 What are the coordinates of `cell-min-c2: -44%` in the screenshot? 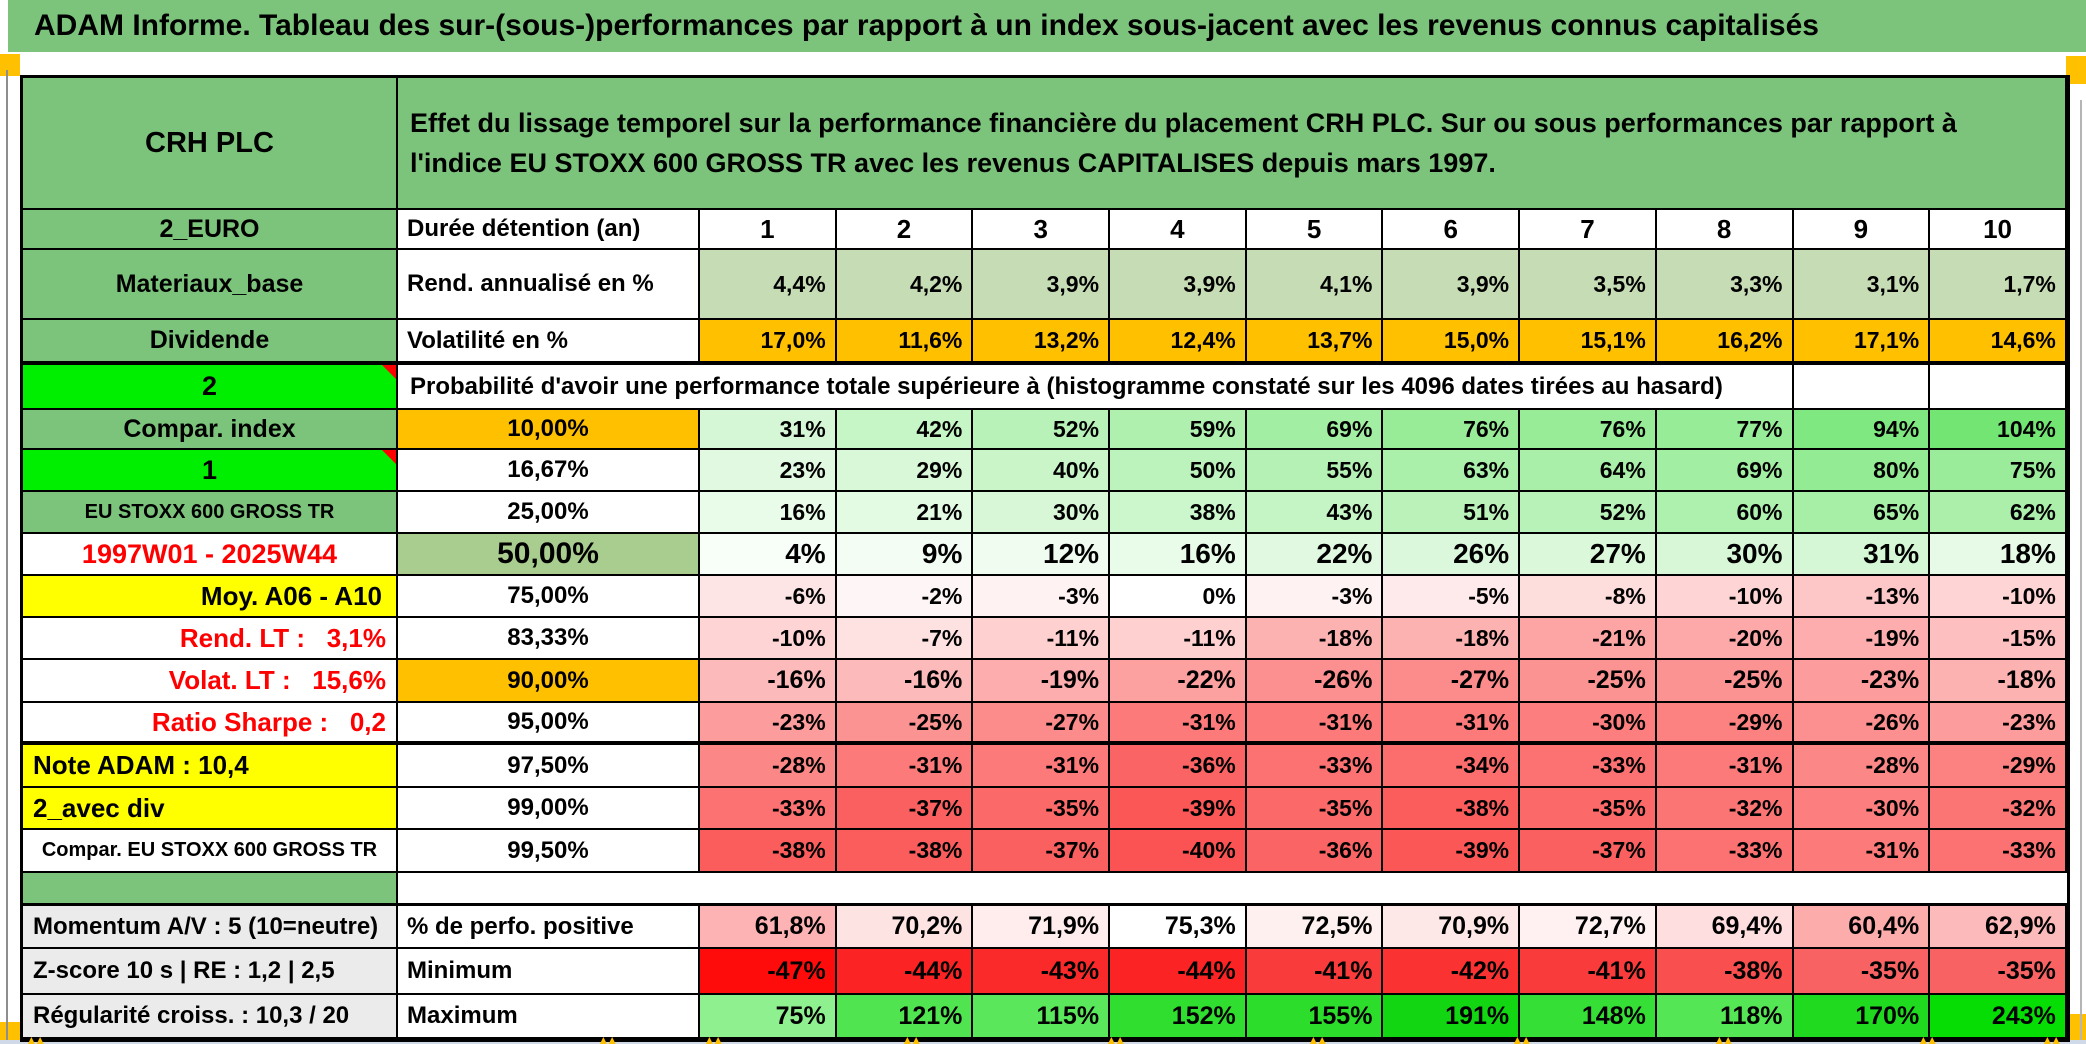 It's located at (905, 972).